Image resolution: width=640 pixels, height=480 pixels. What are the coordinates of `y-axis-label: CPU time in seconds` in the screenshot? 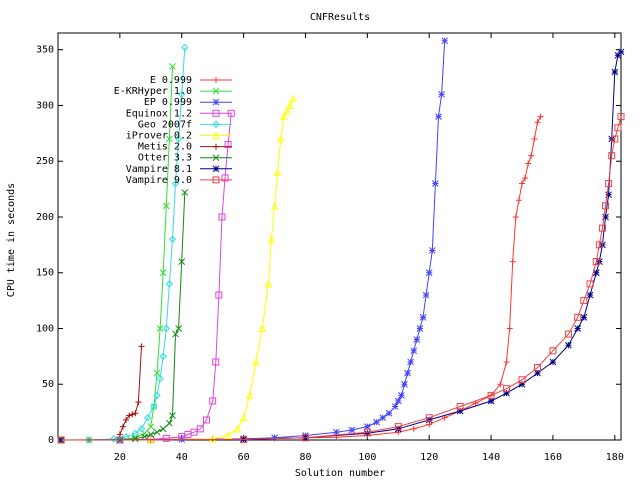 It's located at (11, 240).